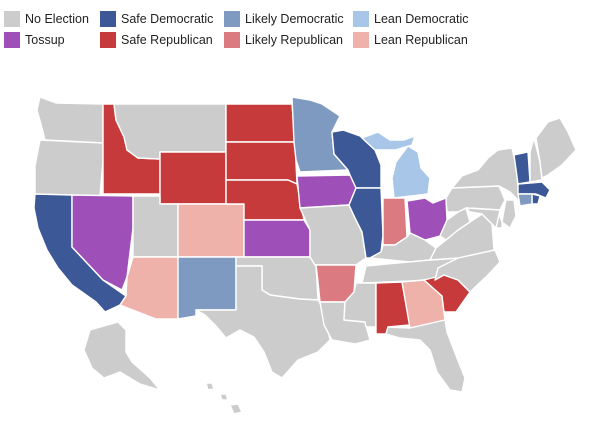 Image resolution: width=600 pixels, height=429 pixels. Describe the element at coordinates (425, 356) in the screenshot. I see `state-fl` at that location.